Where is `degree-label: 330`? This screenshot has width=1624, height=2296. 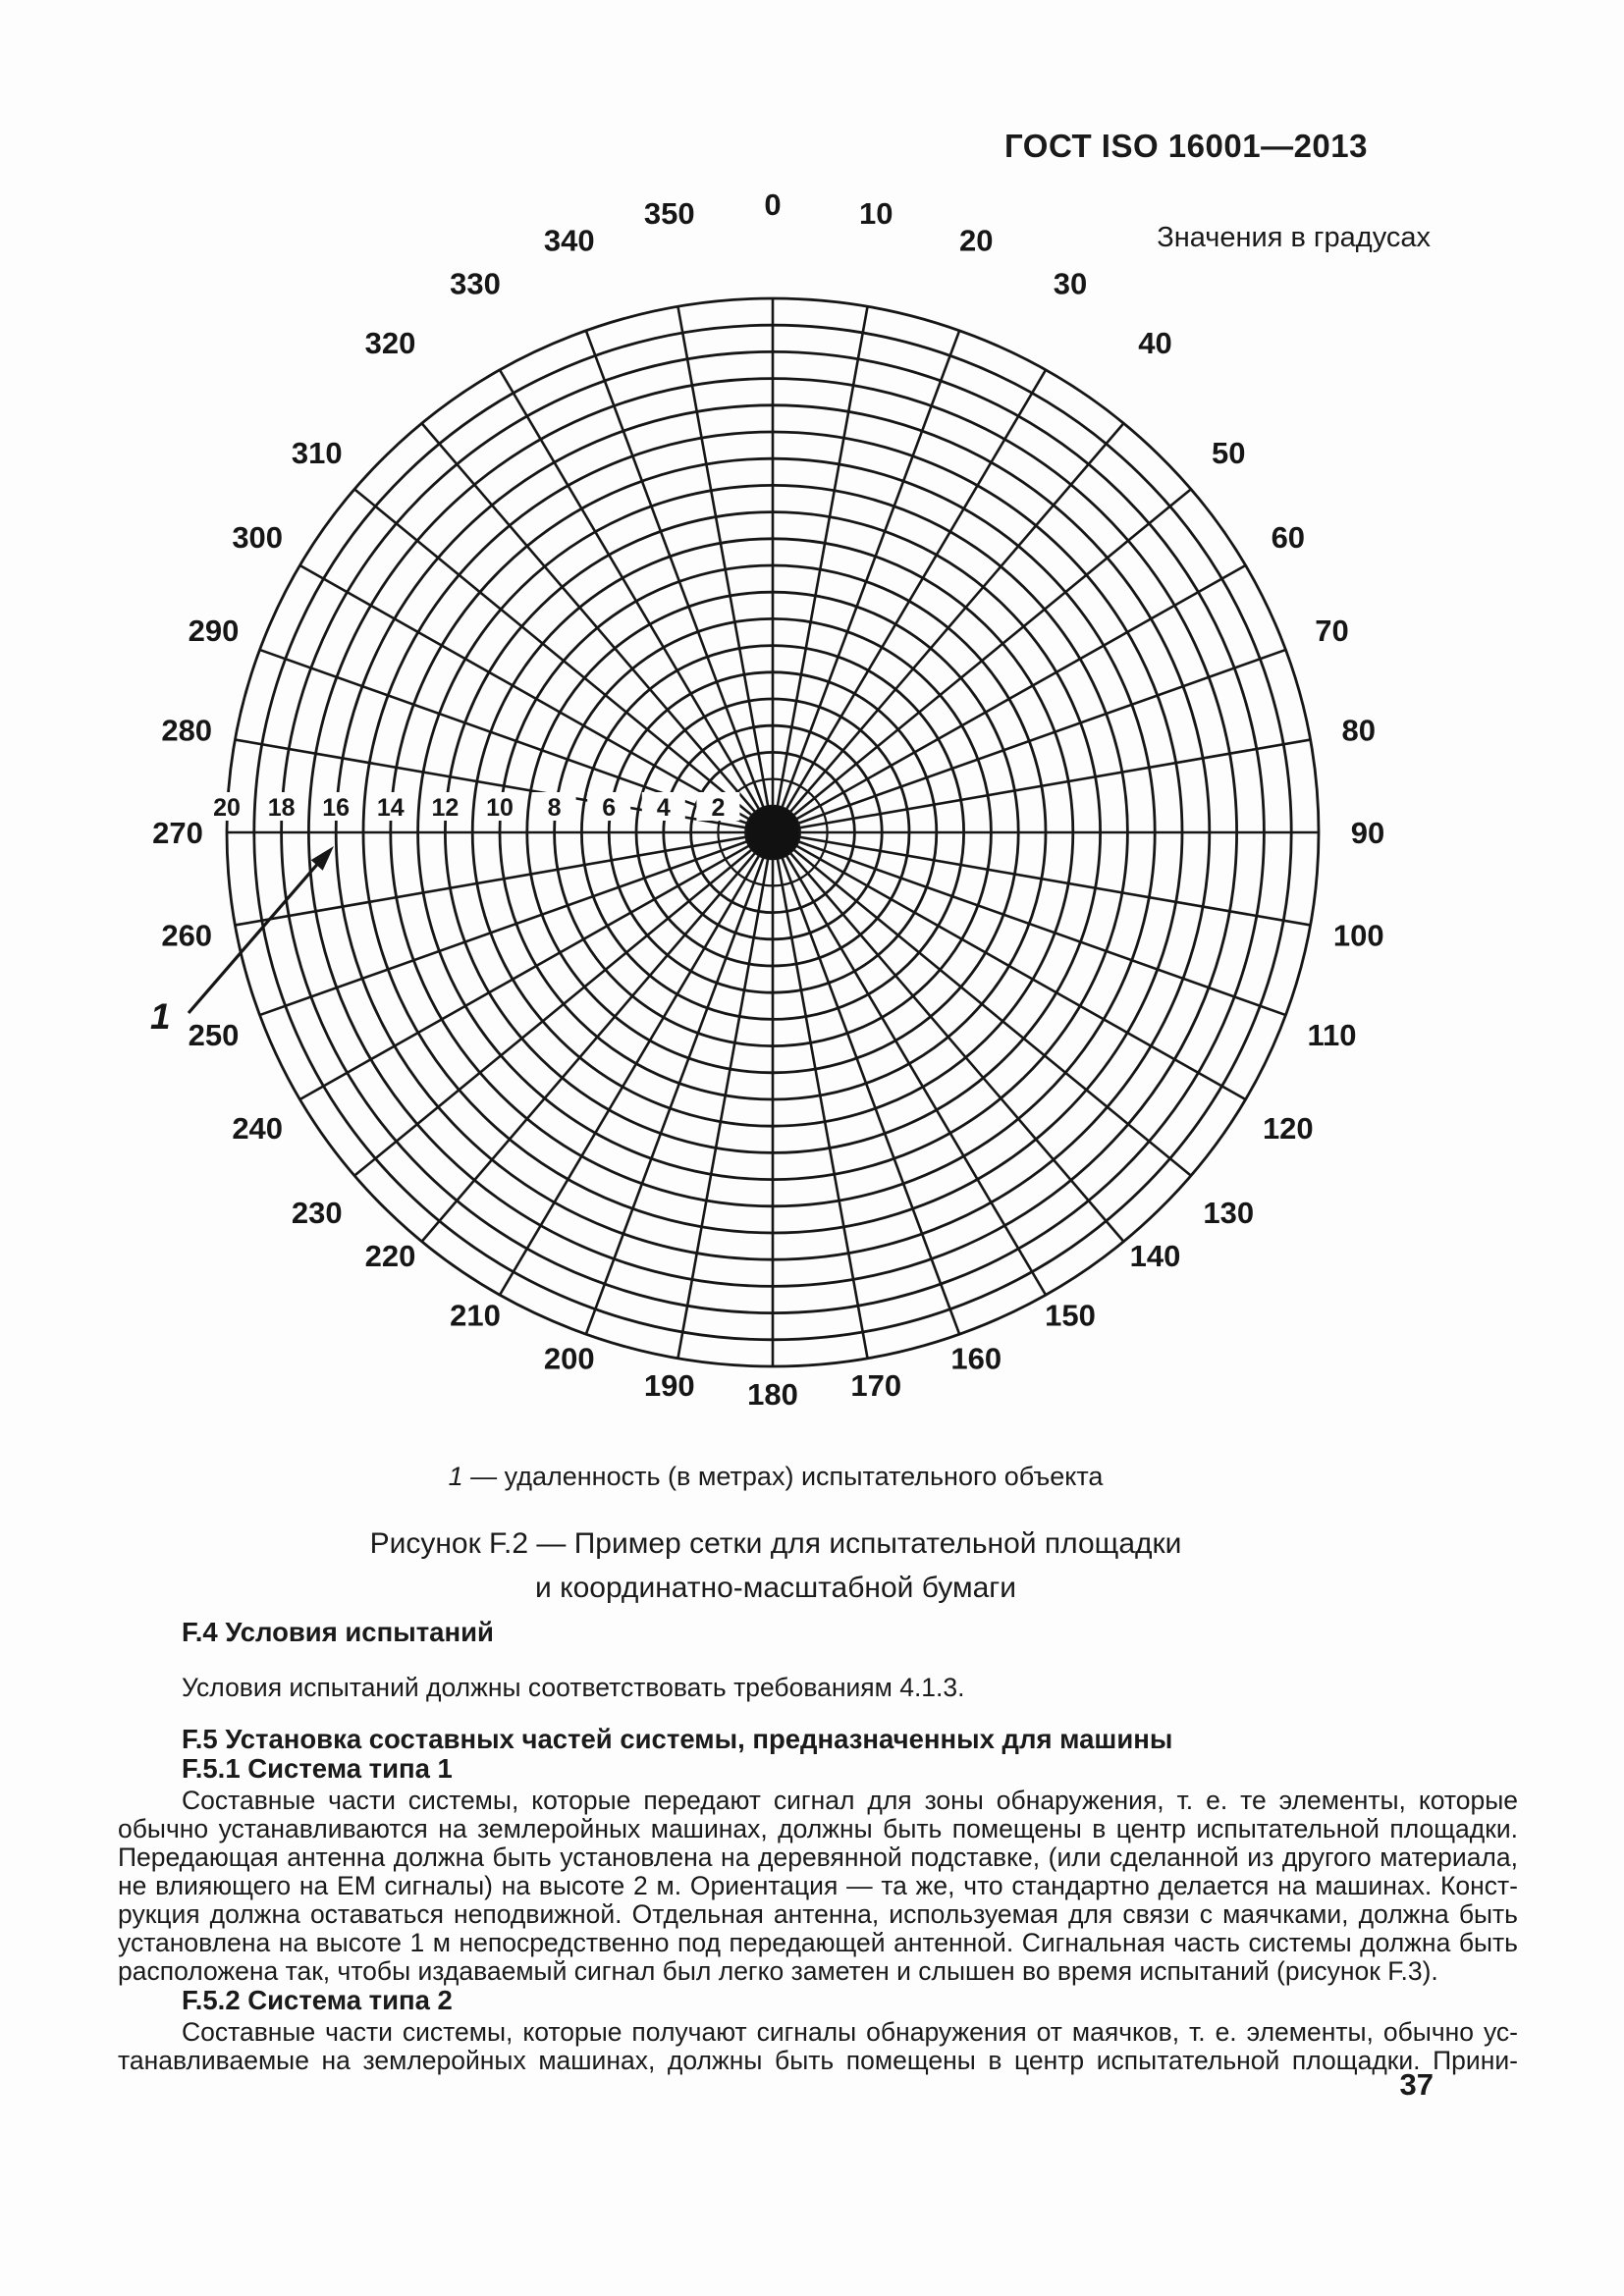 degree-label: 330 is located at coordinates (475, 284).